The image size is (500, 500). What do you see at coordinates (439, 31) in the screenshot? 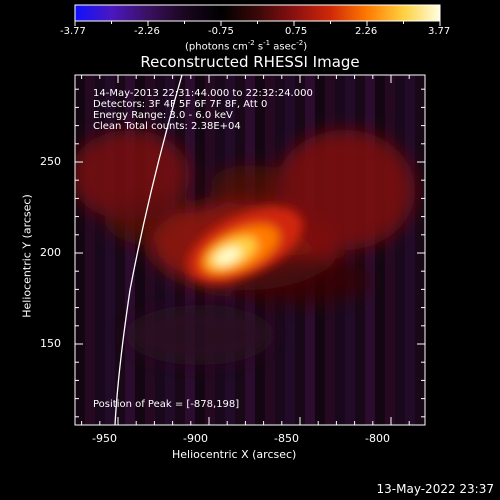
I see `colorbar-tick-label: 3.77` at bounding box center [439, 31].